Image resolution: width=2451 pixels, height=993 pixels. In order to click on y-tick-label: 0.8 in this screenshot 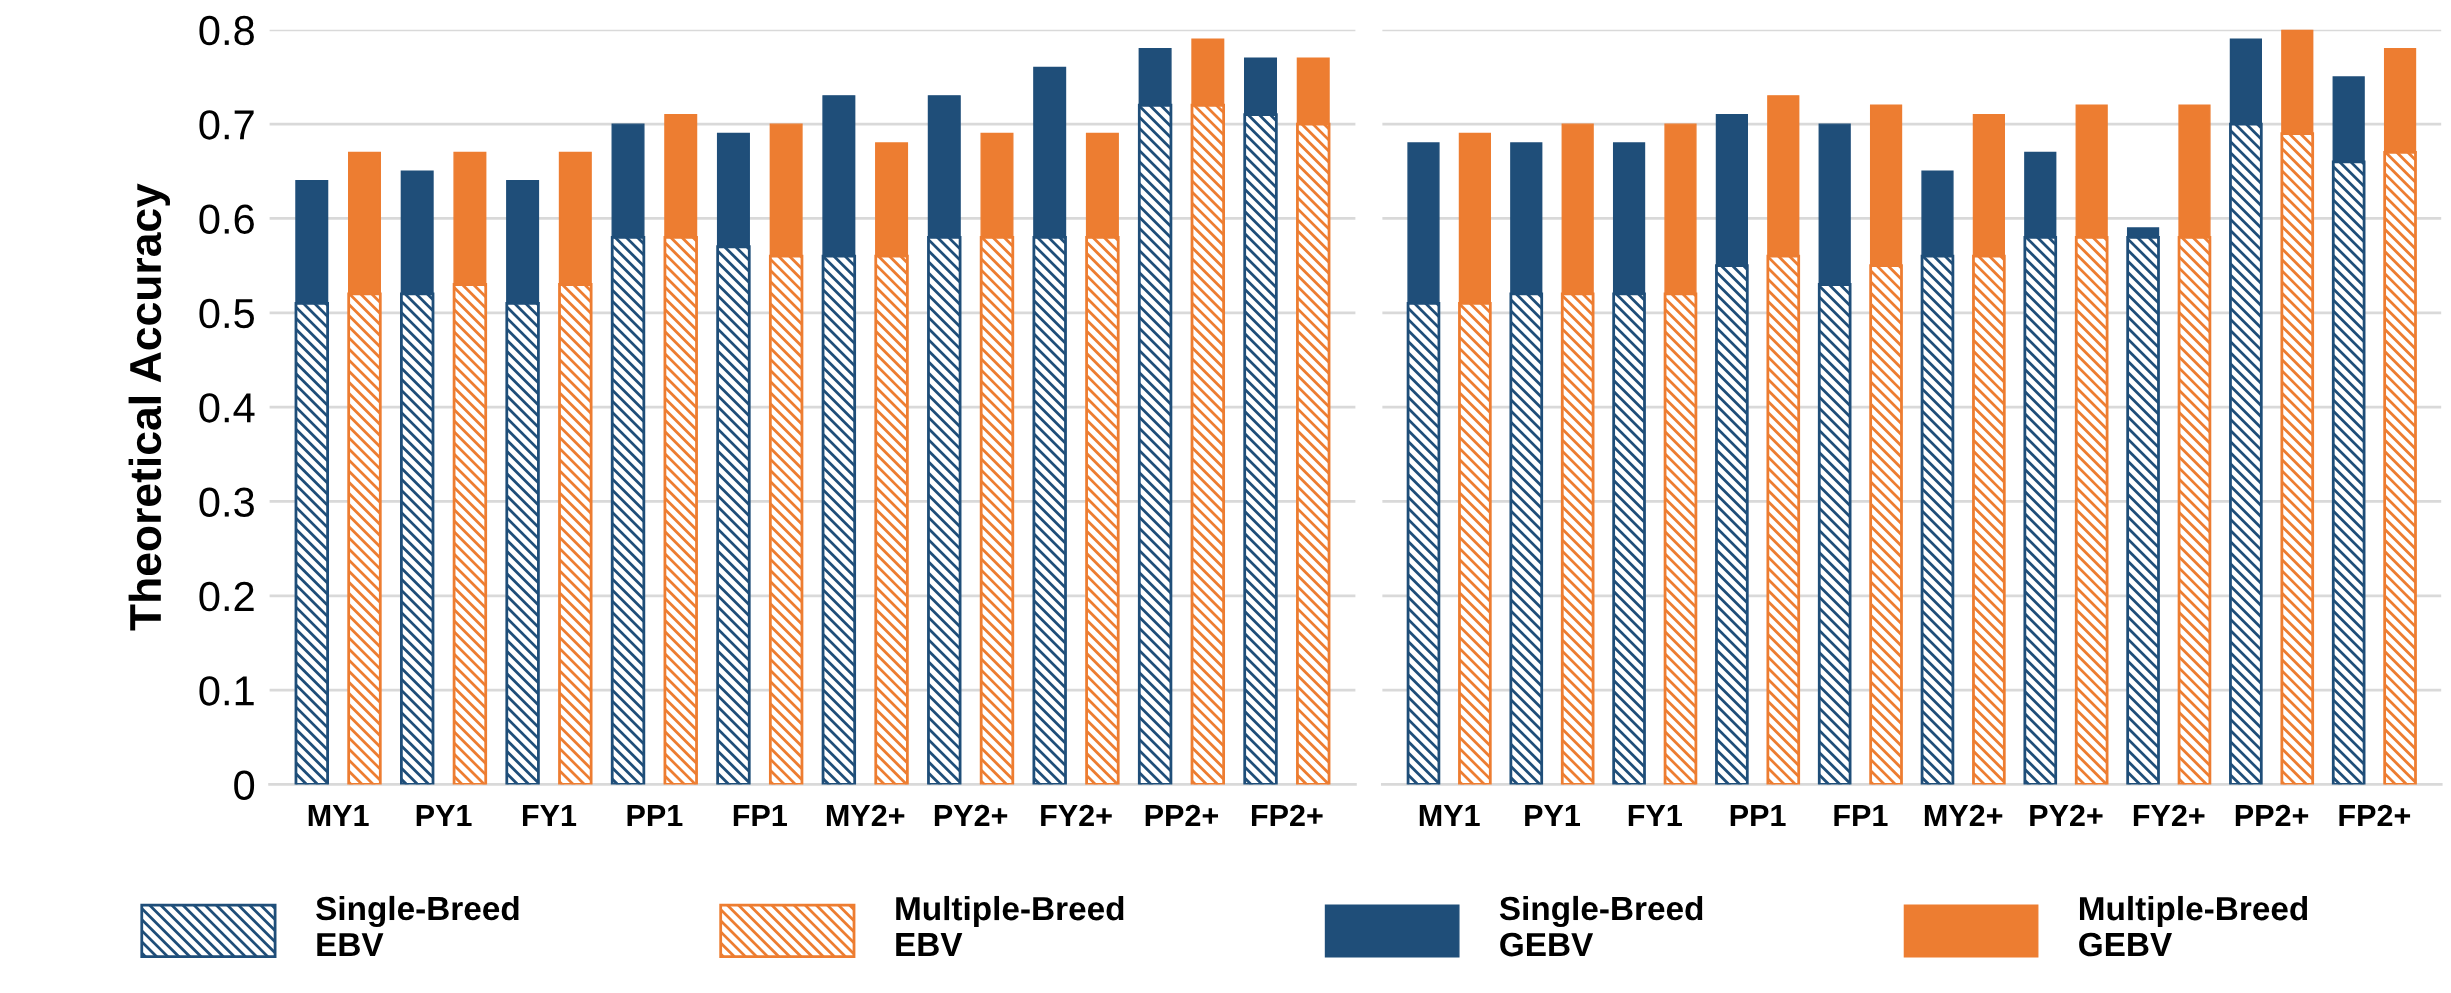, I will do `click(226, 30)`.